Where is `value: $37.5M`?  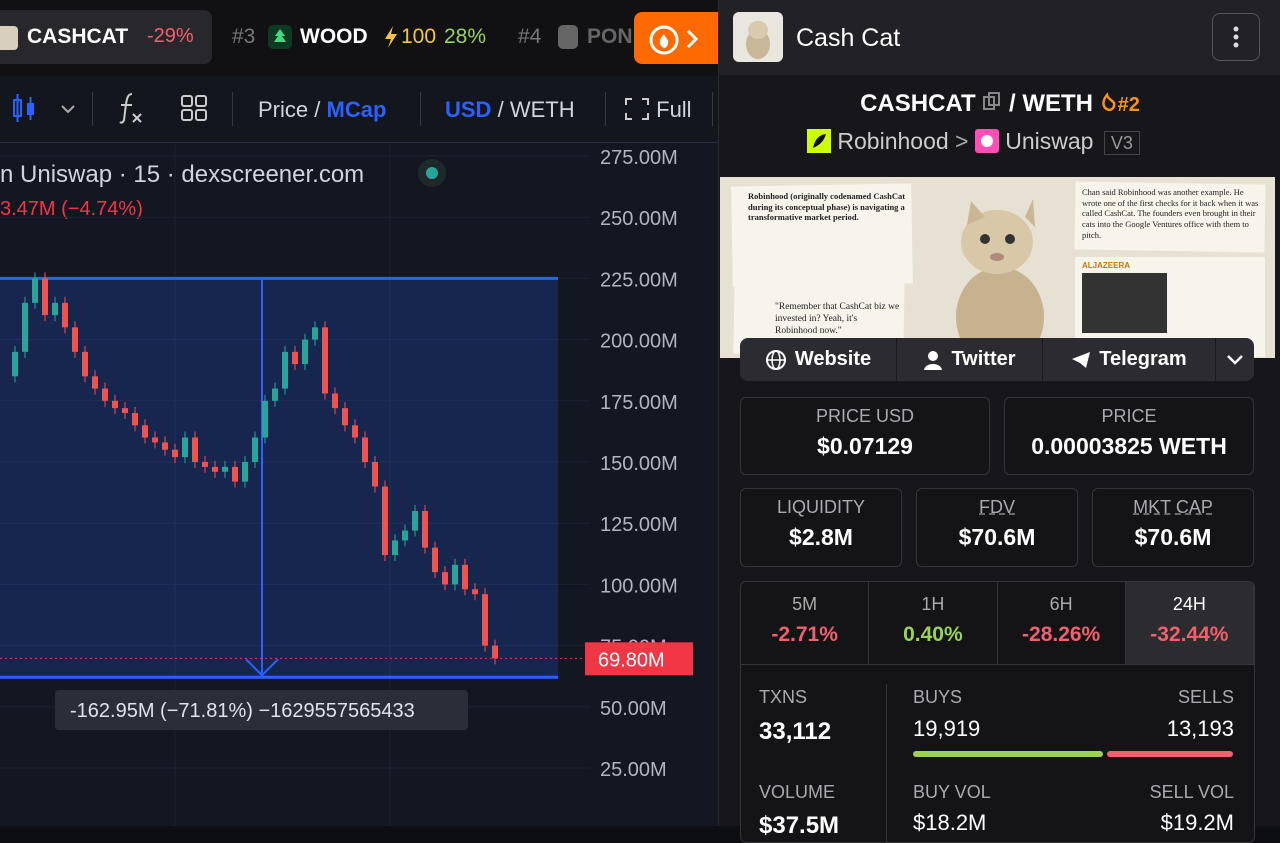
value: $37.5M is located at coordinates (799, 825).